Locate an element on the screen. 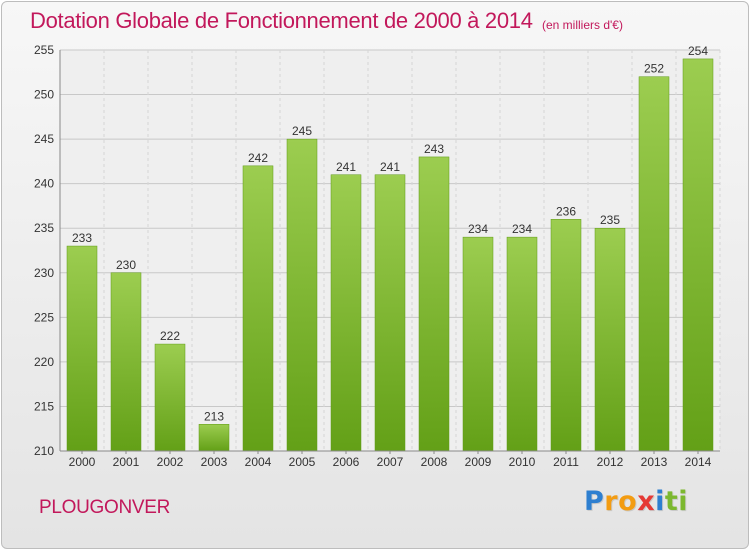 This screenshot has width=750, height=550. logo-letter: P is located at coordinates (594, 501).